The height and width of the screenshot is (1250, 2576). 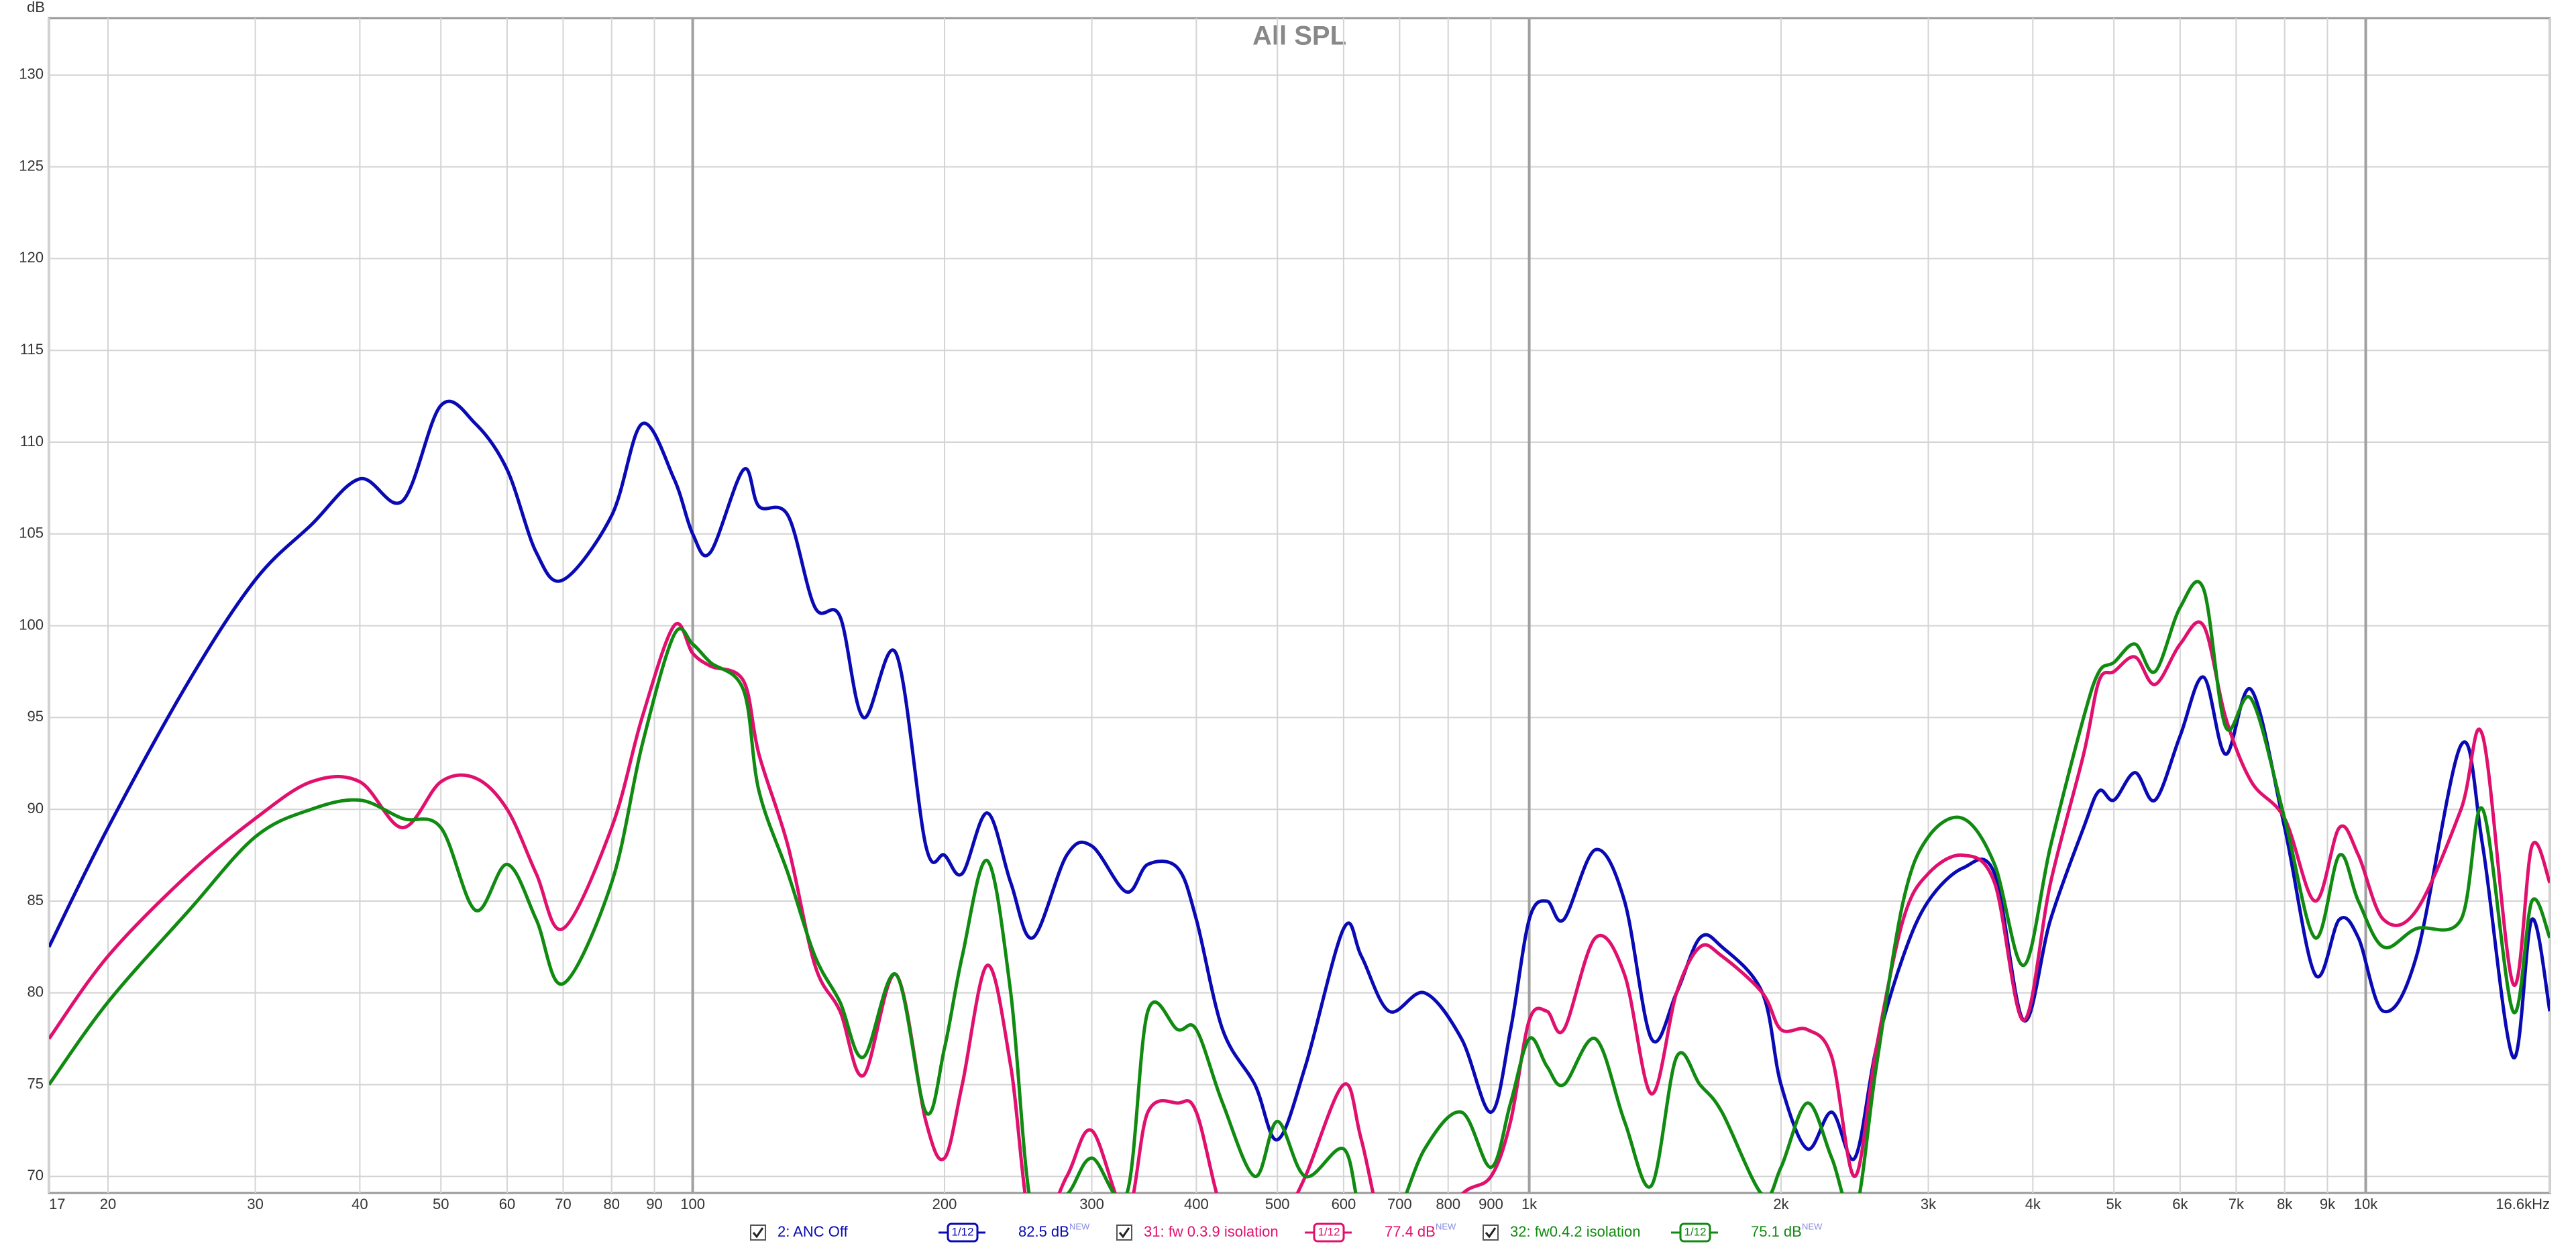 I want to click on x-tick-label: 17, so click(x=57, y=1204).